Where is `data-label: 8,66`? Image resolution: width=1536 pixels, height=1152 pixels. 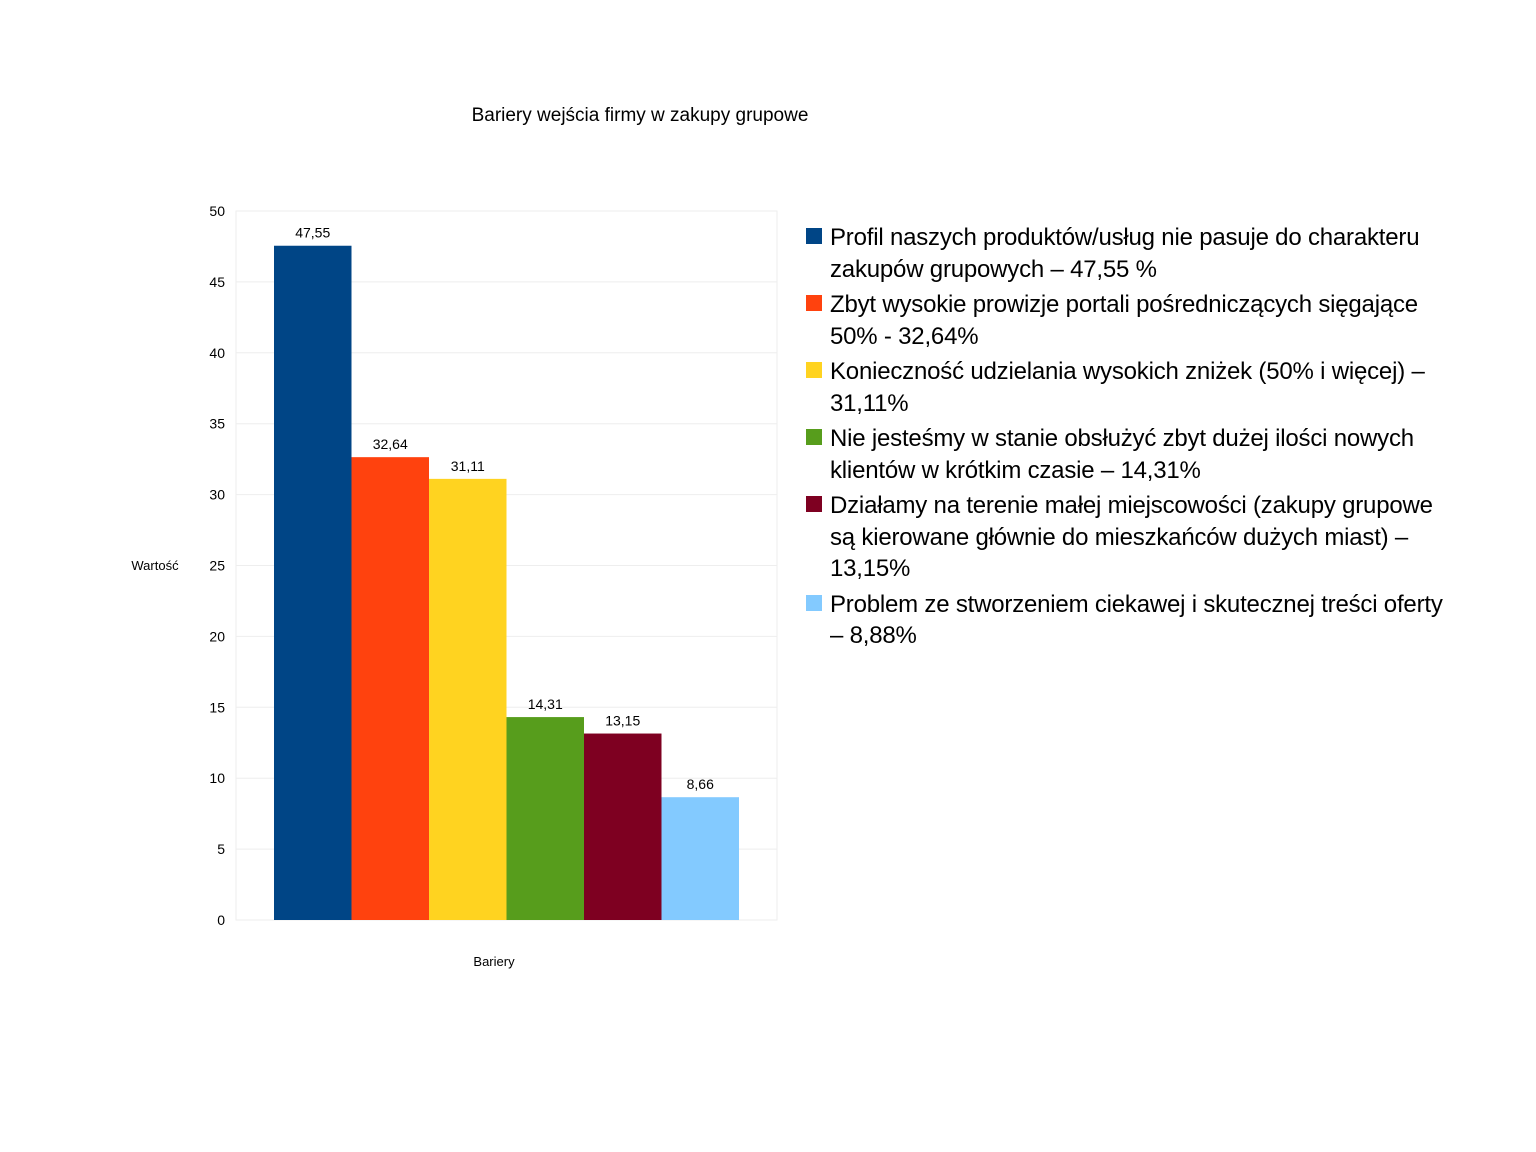 data-label: 8,66 is located at coordinates (700, 784).